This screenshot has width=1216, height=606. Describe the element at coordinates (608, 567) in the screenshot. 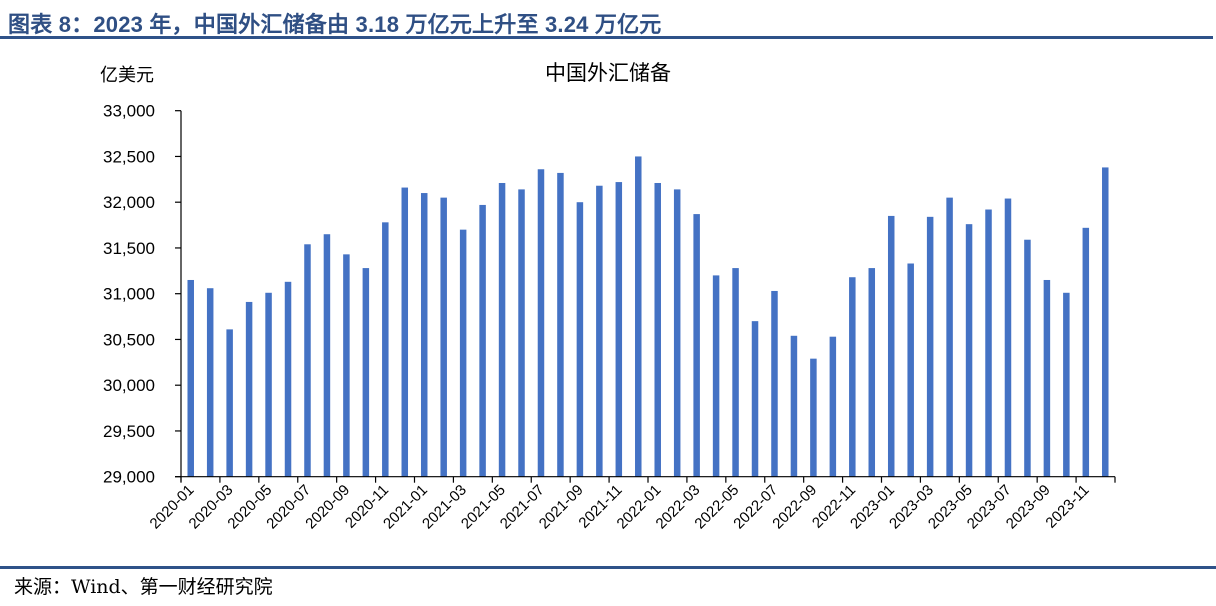

I see `footer-divider` at that location.